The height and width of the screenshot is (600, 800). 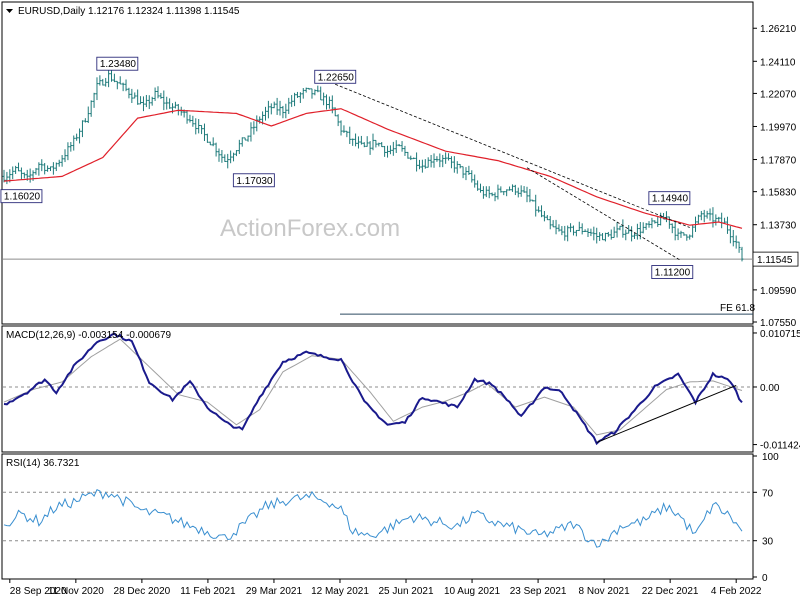 I want to click on dashed-trendline, so click(x=512, y=155).